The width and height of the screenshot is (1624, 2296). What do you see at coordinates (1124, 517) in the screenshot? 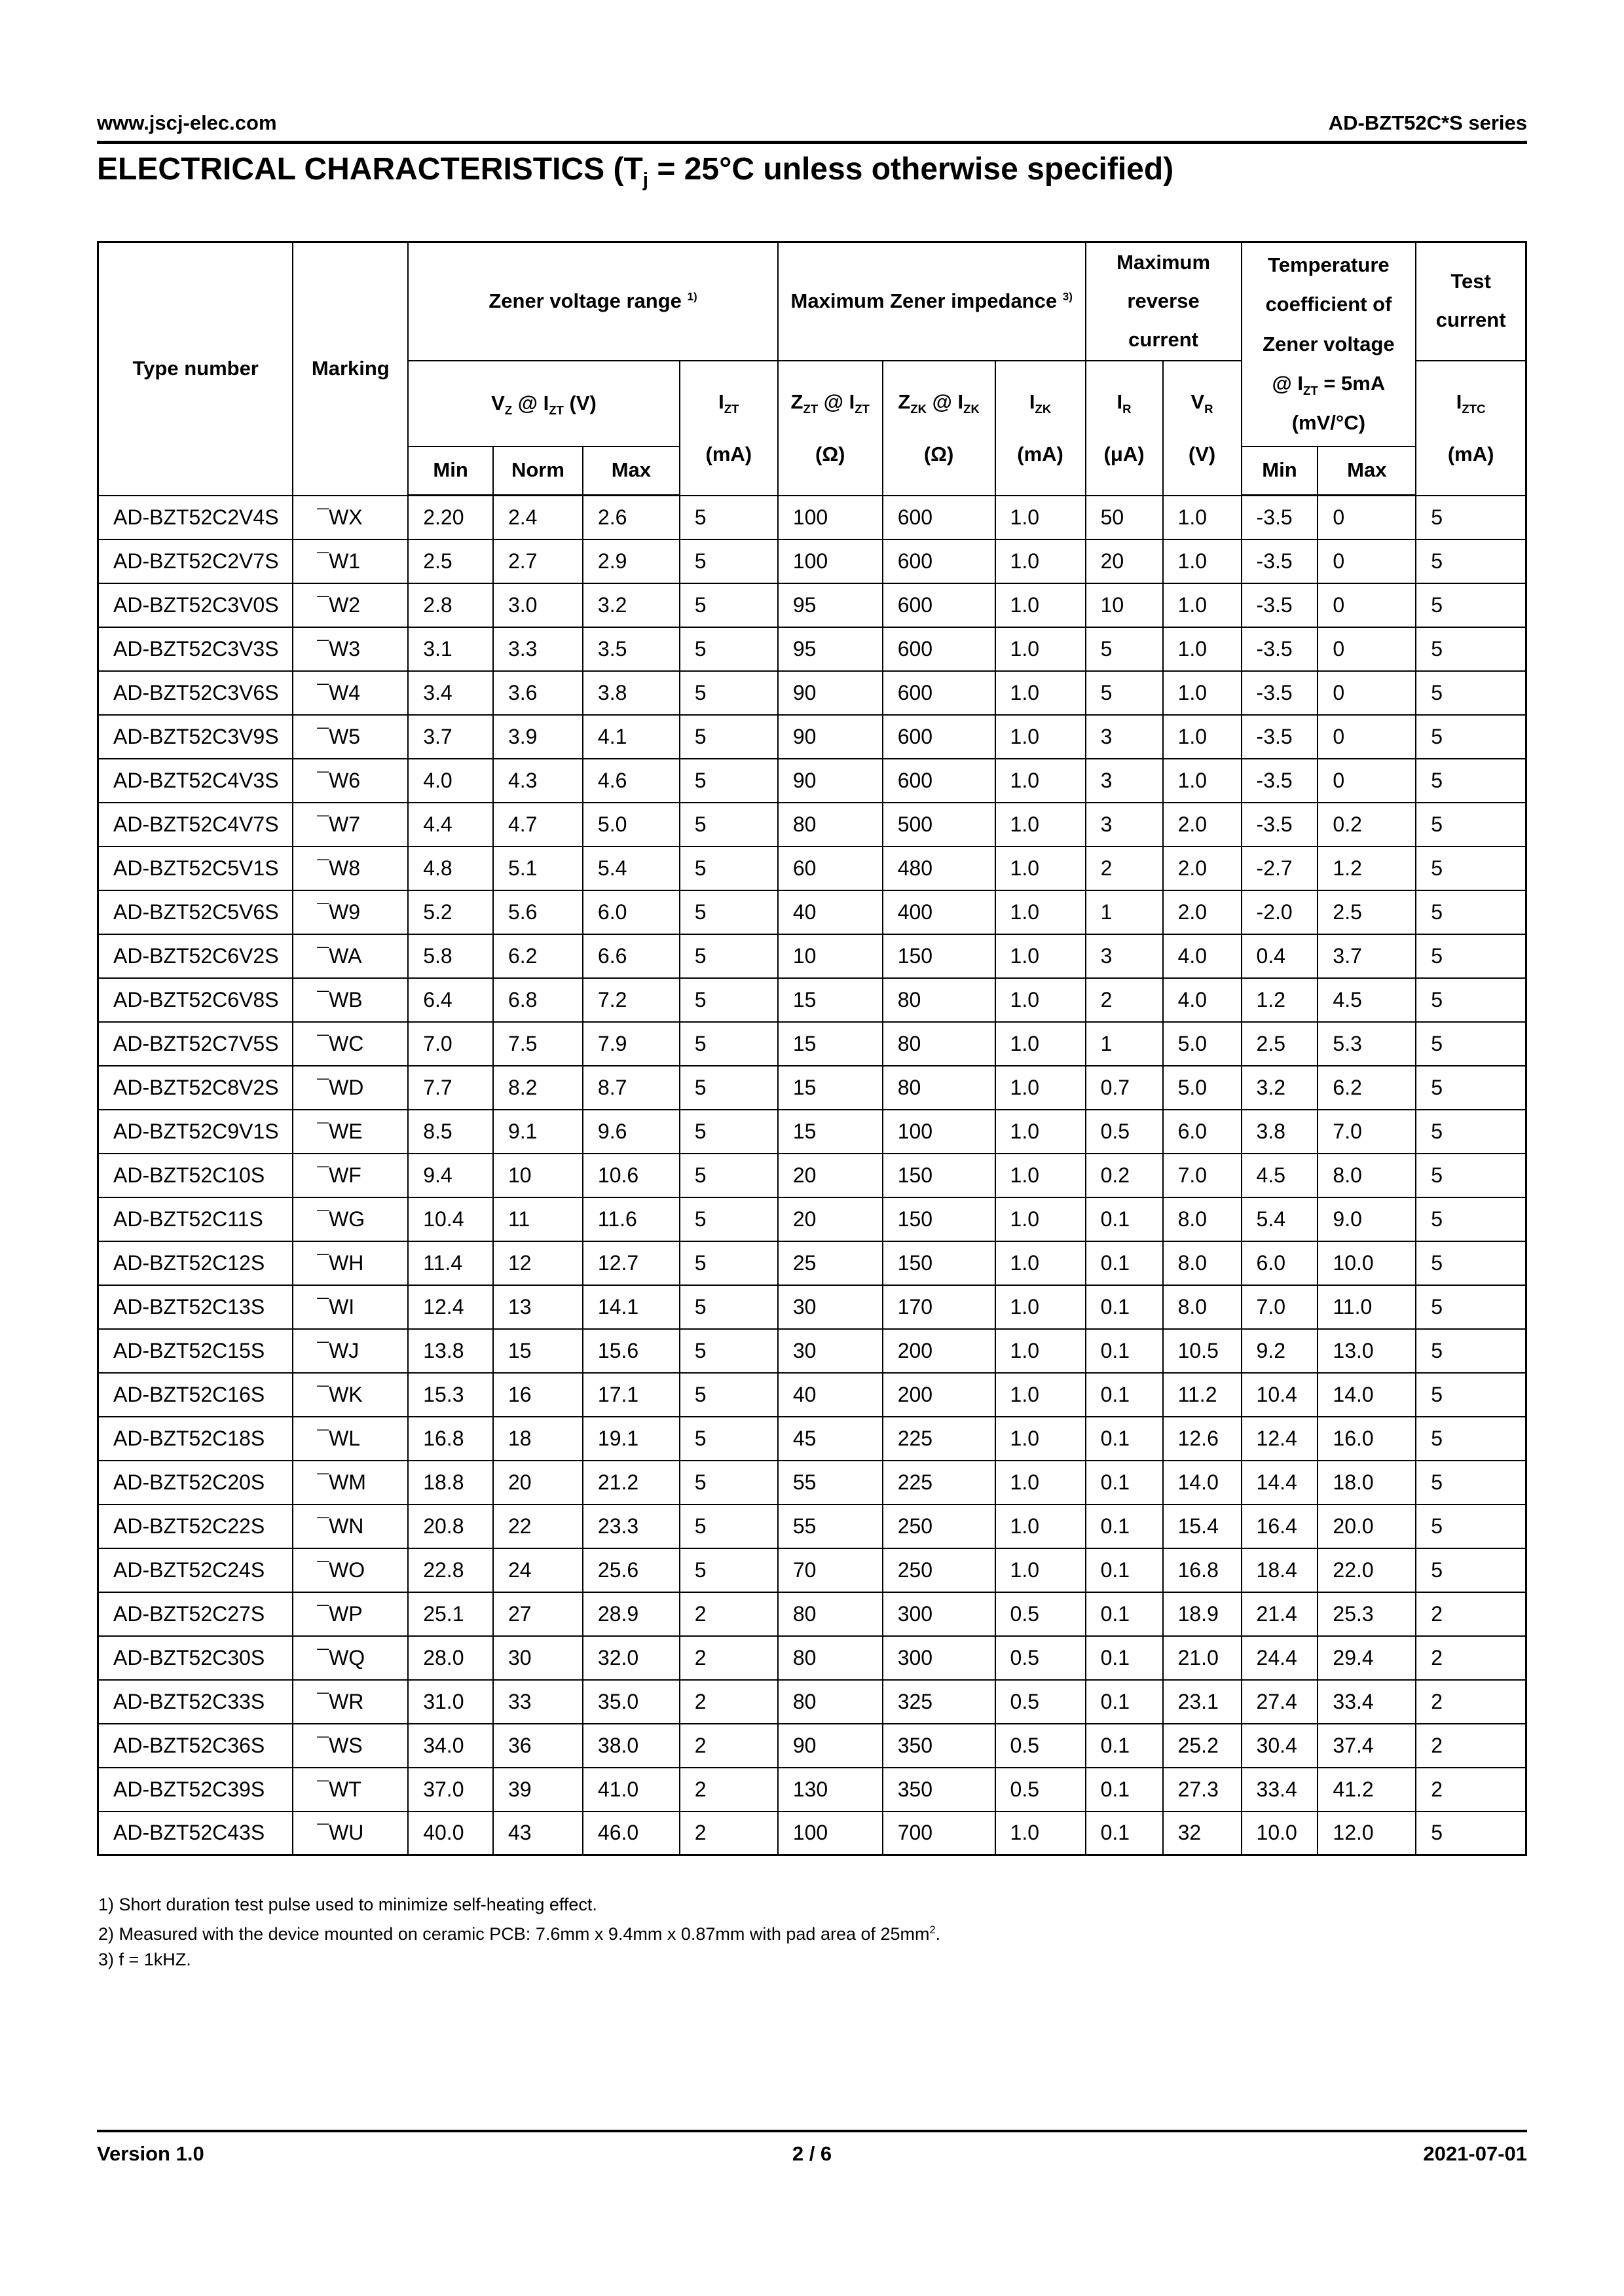
I see `ir-cell: 50` at bounding box center [1124, 517].